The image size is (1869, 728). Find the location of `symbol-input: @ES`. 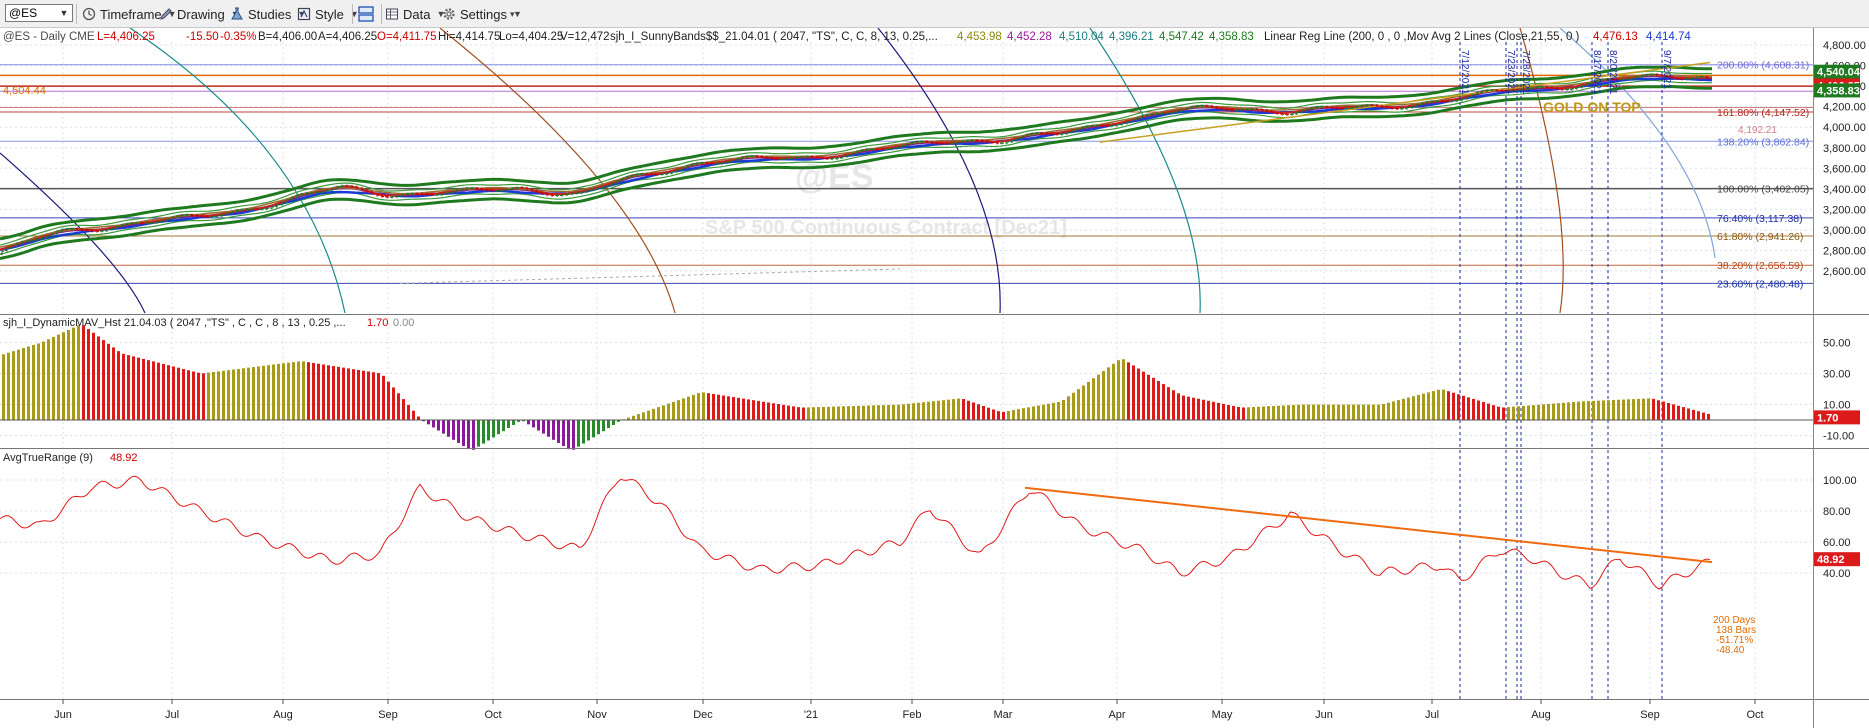

symbol-input: @ES is located at coordinates (39, 13).